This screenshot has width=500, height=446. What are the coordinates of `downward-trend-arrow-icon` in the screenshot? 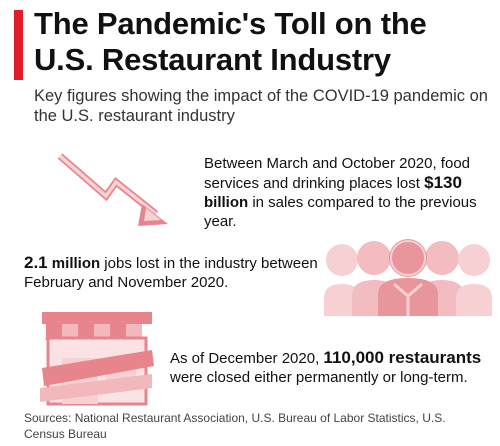 It's located at (112, 189).